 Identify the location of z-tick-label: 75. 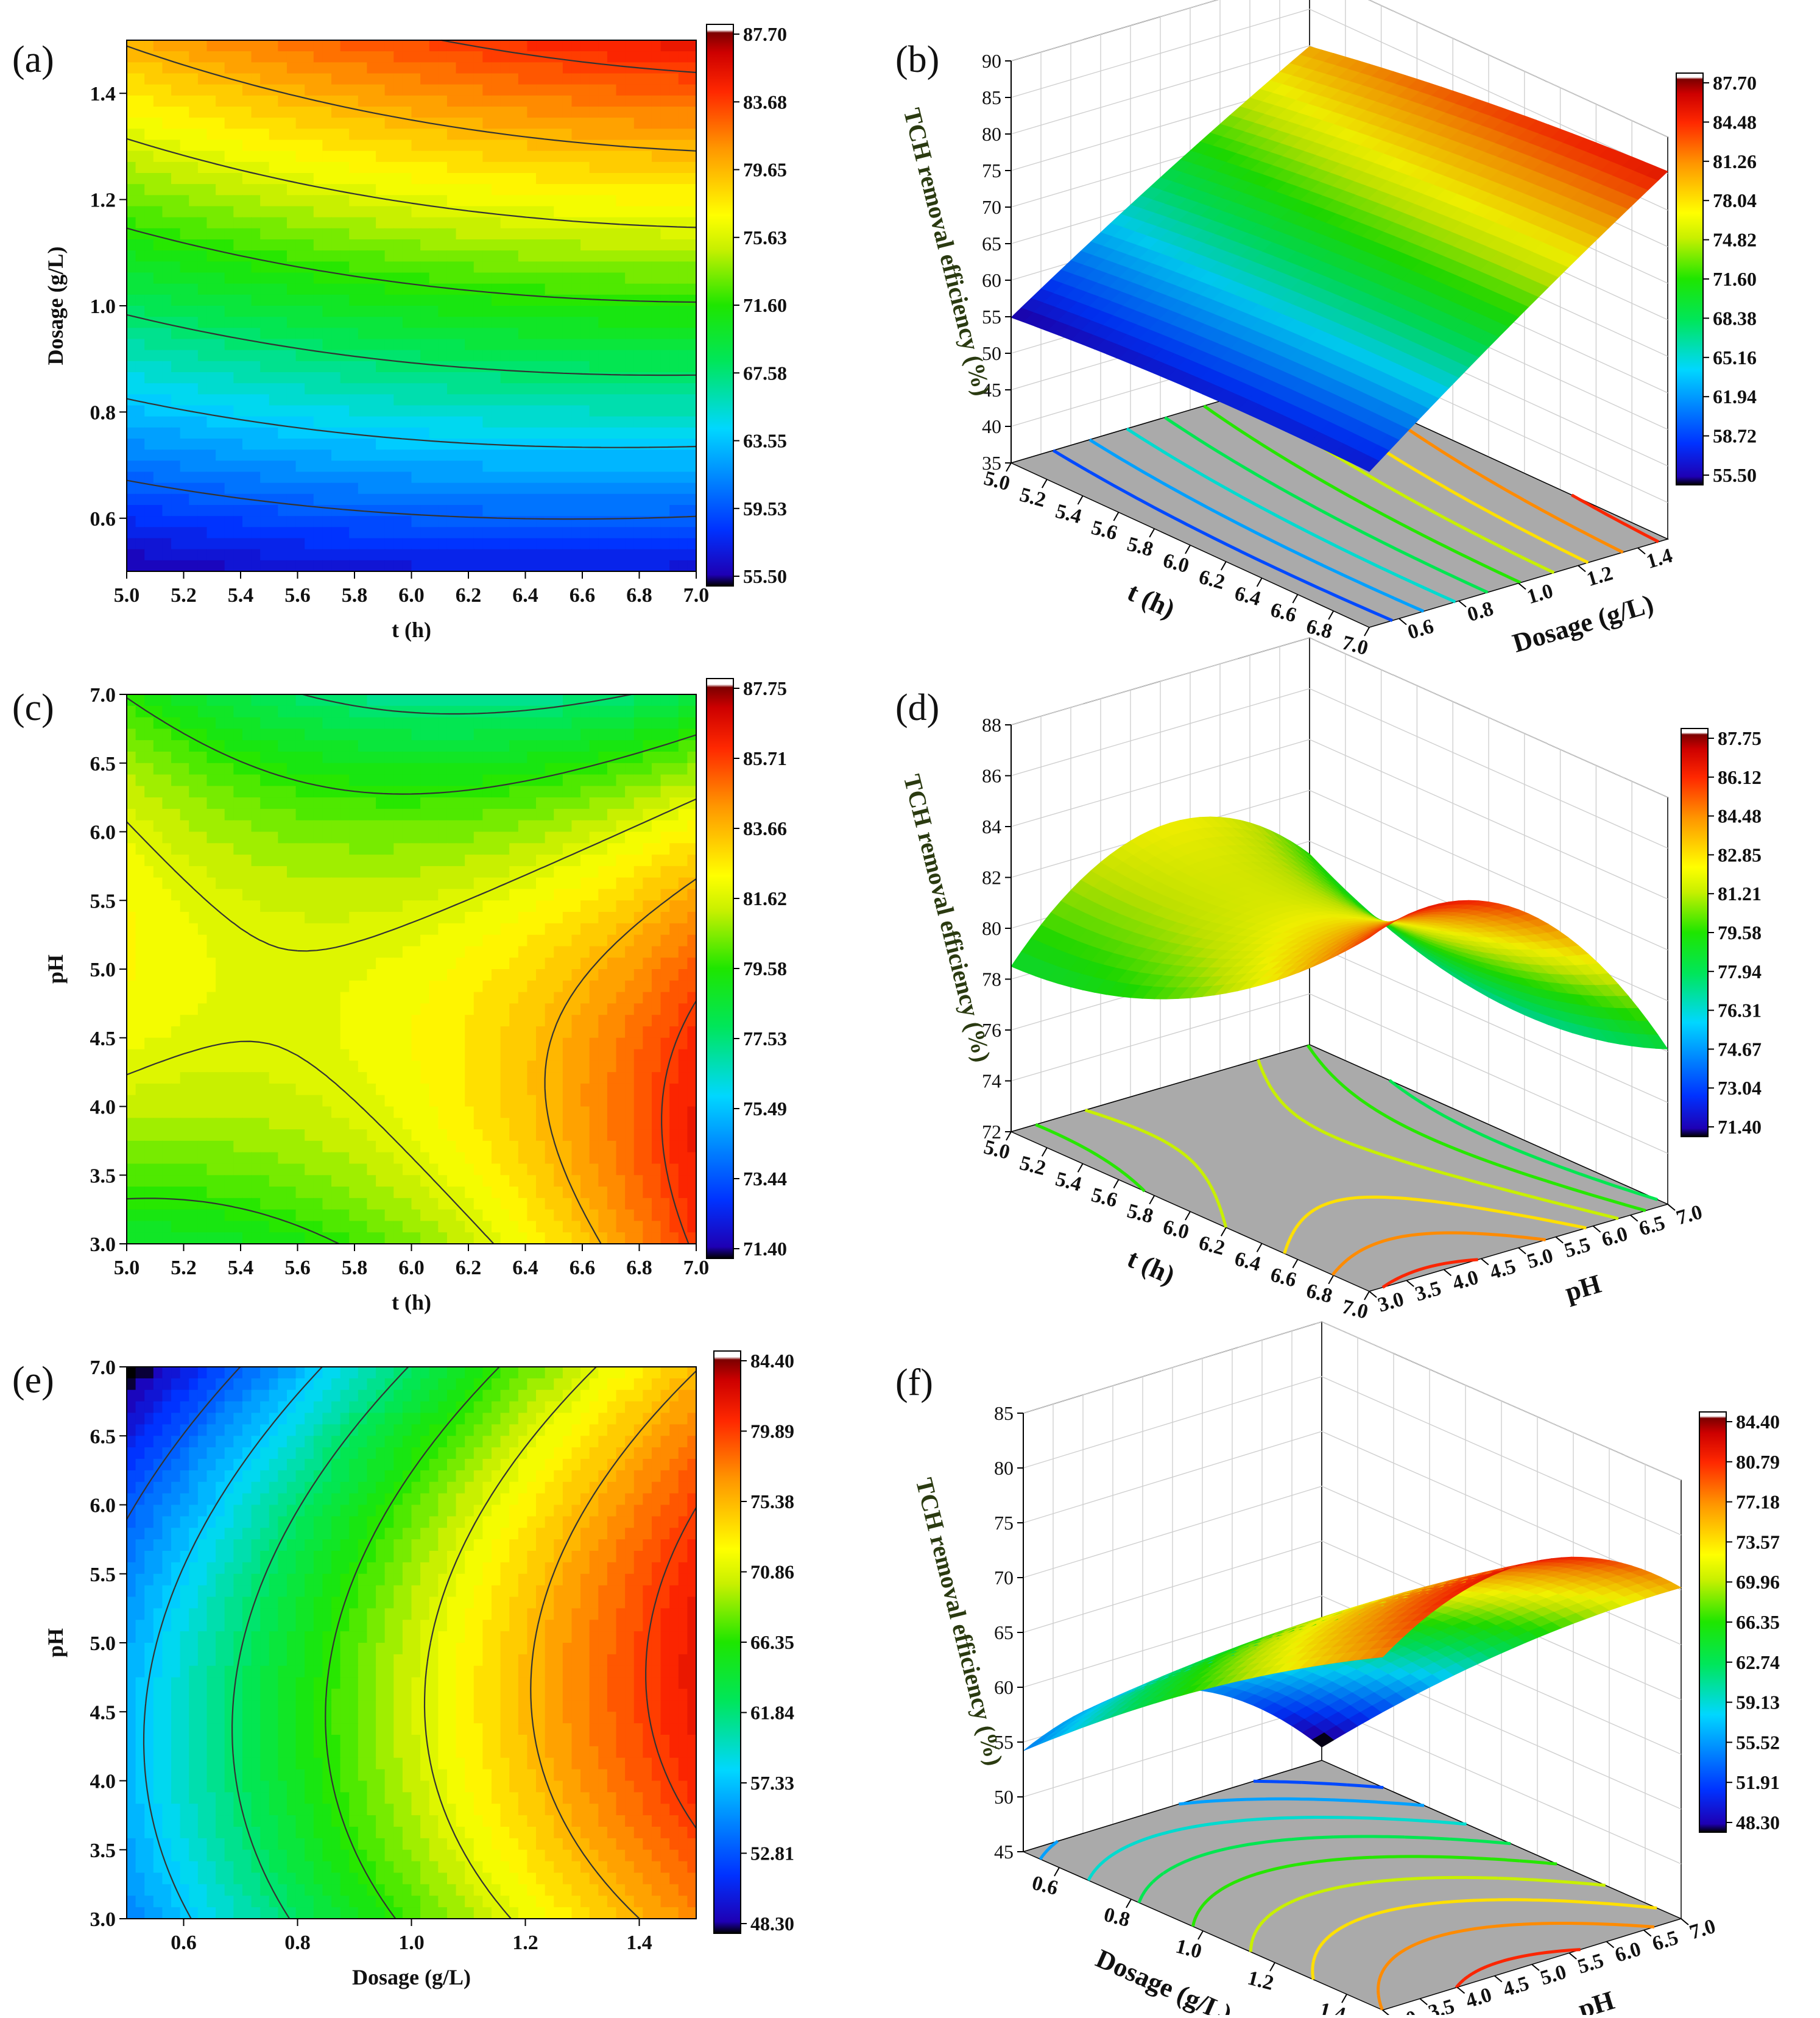
(991, 171).